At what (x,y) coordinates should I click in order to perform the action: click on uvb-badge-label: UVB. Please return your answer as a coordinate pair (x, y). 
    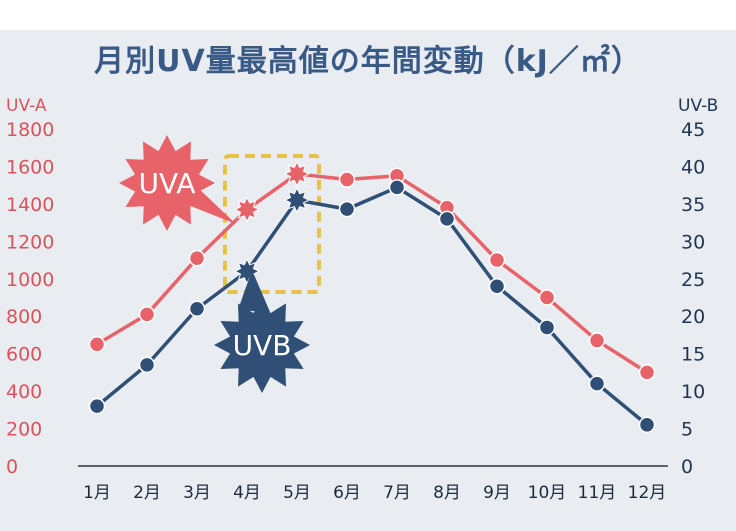
    Looking at the image, I should click on (262, 345).